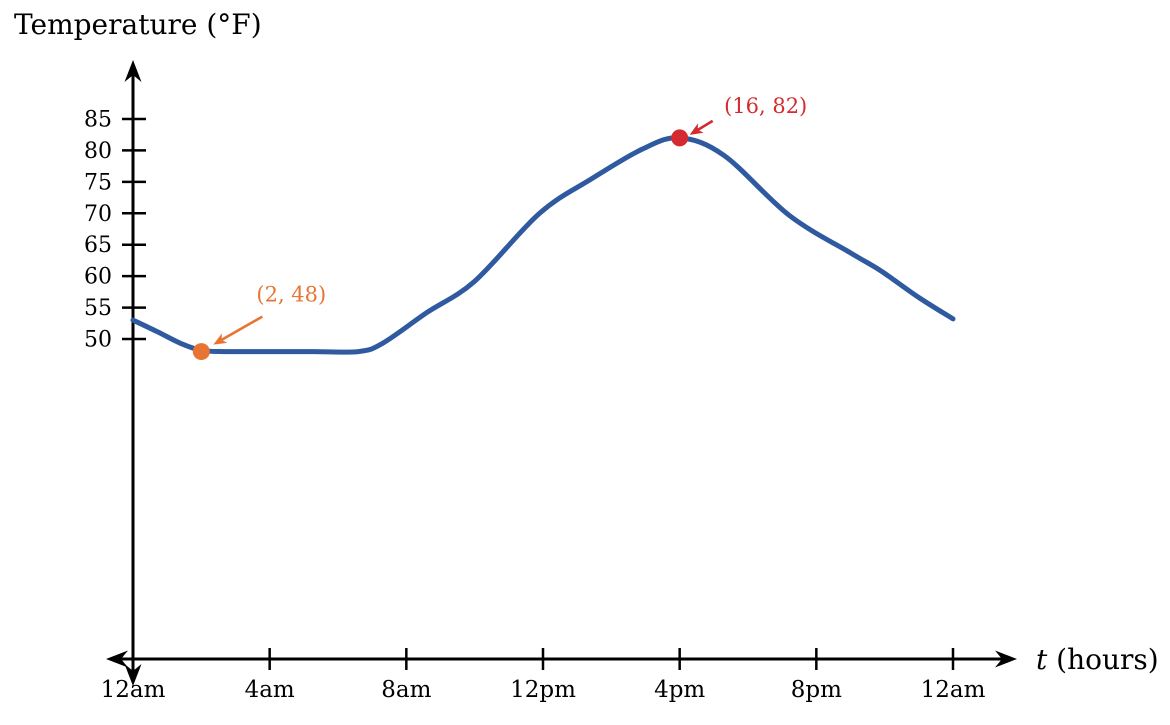 The width and height of the screenshot is (1170, 725). I want to click on x-axis-right-arrowhead, so click(1006, 659).